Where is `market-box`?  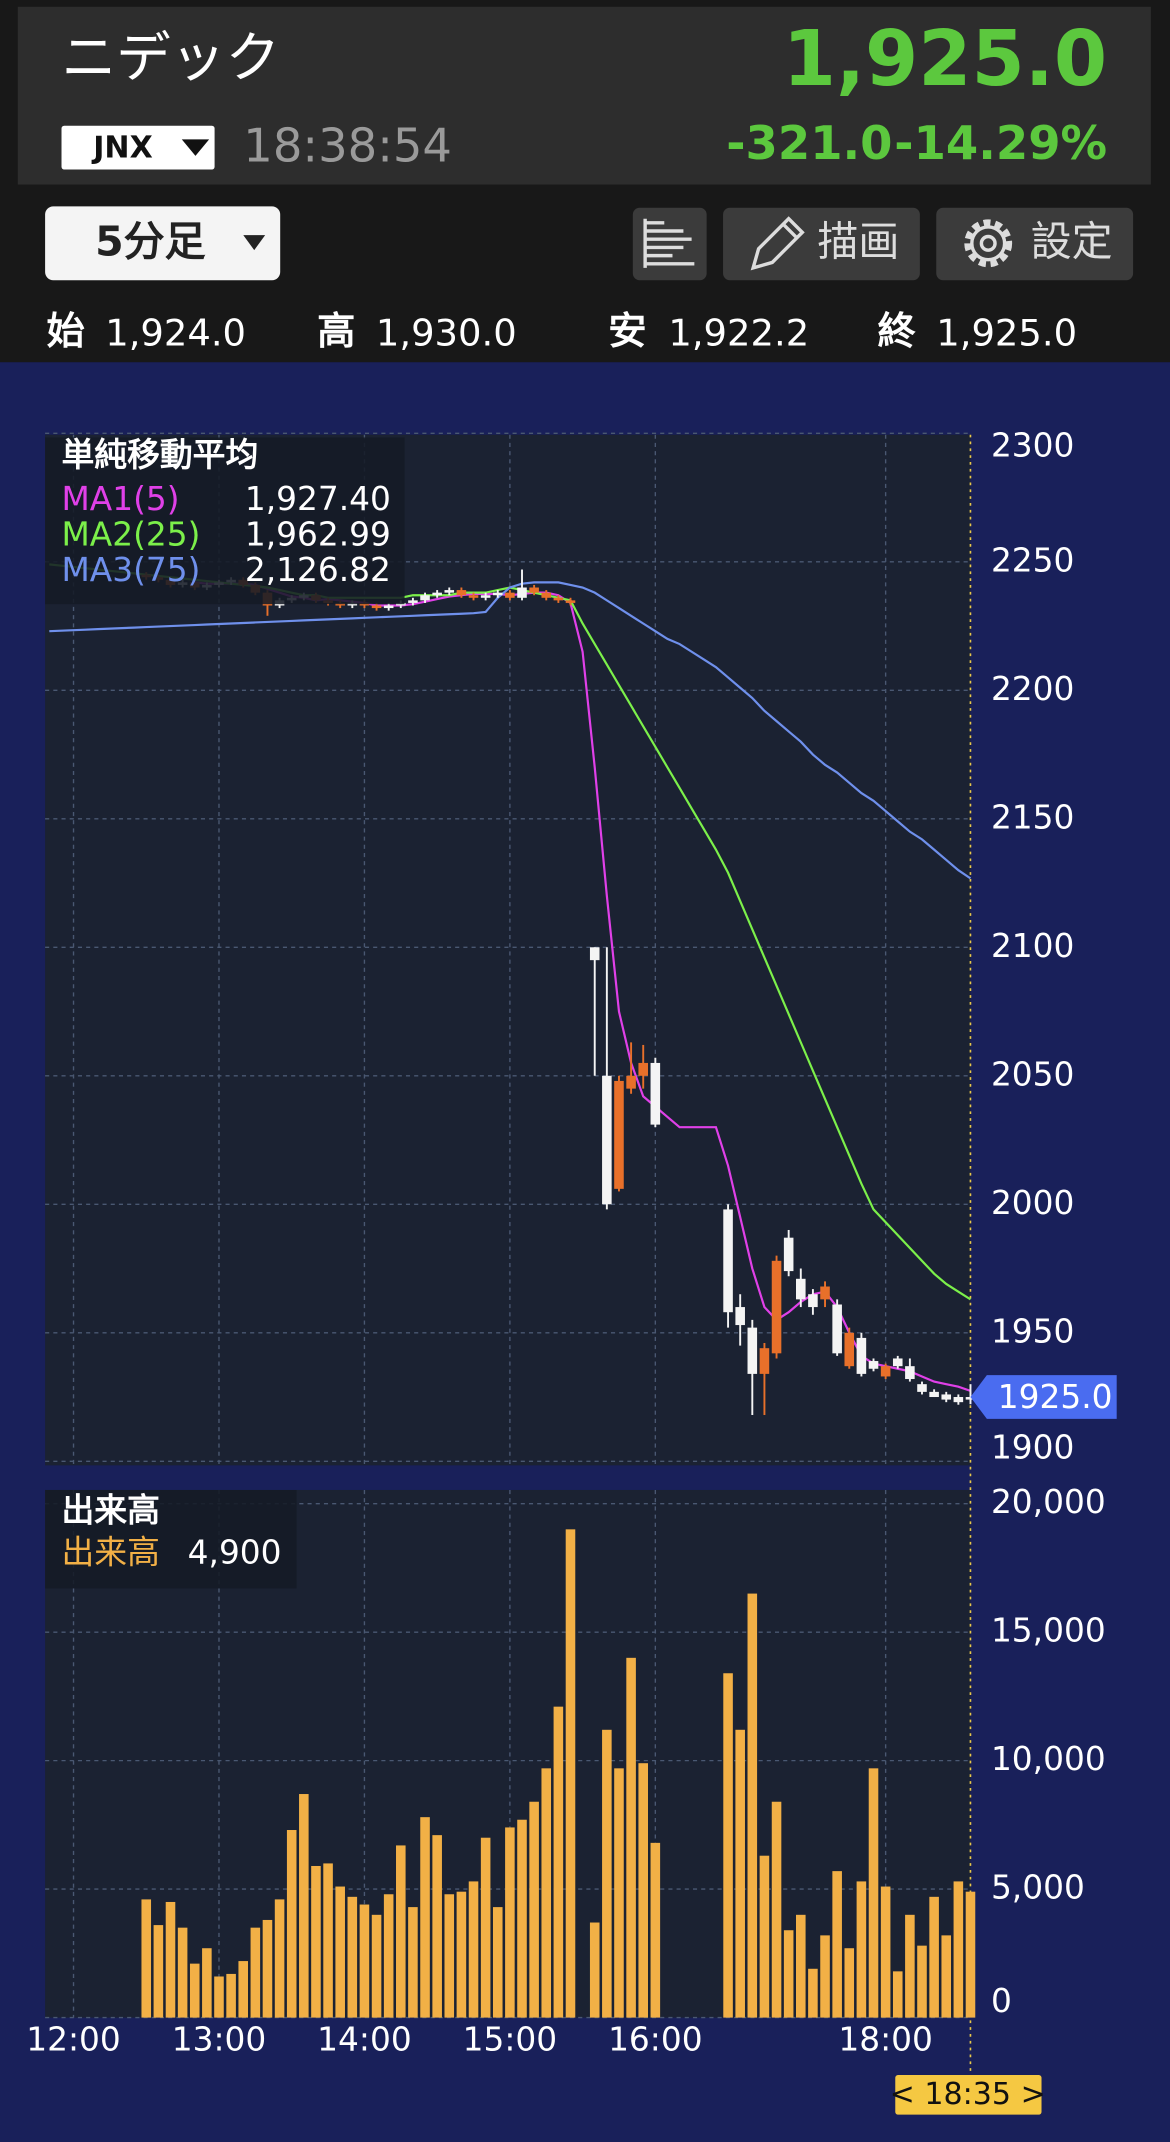
market-box is located at coordinates (138, 147).